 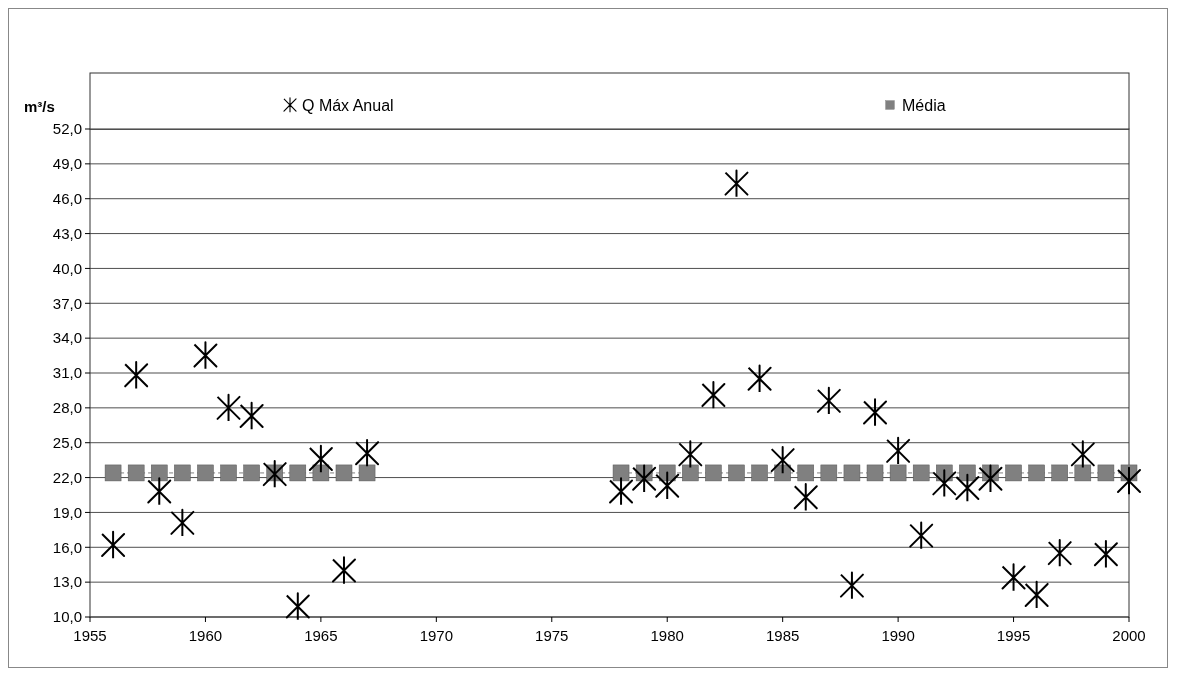 What do you see at coordinates (90, 635) in the screenshot?
I see `x-tick-label: 1955` at bounding box center [90, 635].